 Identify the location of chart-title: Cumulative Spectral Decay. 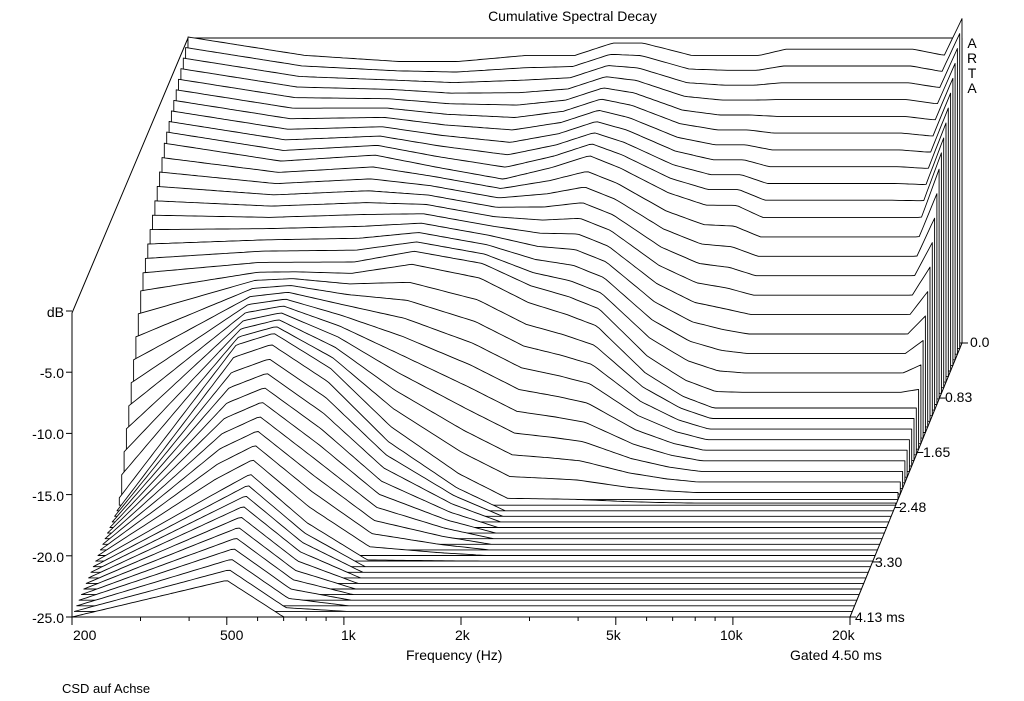
(572, 16).